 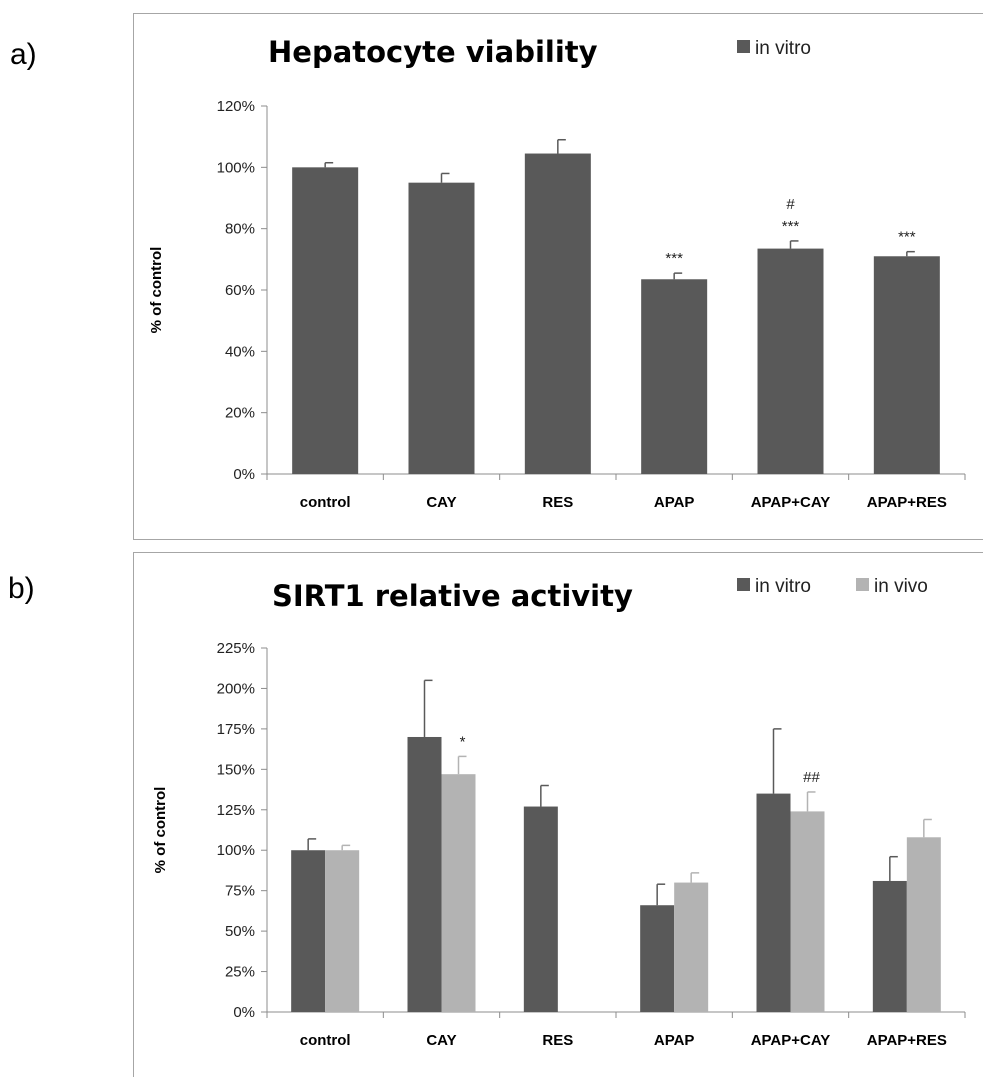 I want to click on y-tick-label: 125%, so click(x=236, y=810).